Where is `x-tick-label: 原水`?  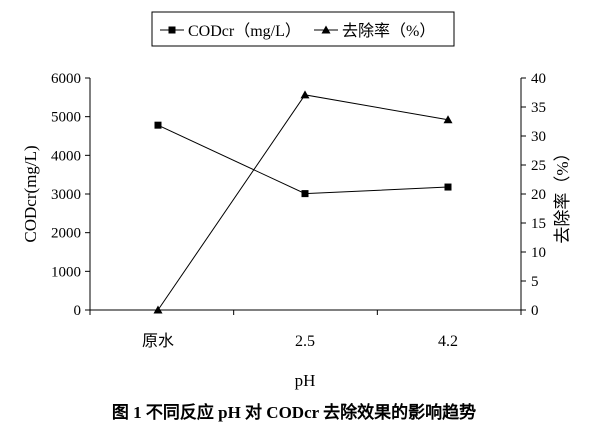
x-tick-label: 原水 is located at coordinates (158, 341).